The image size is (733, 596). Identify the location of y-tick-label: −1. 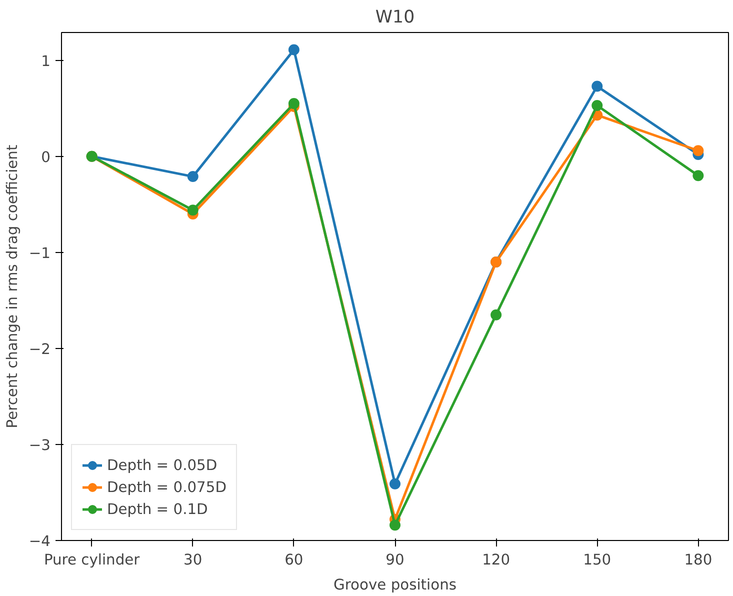
(39, 253).